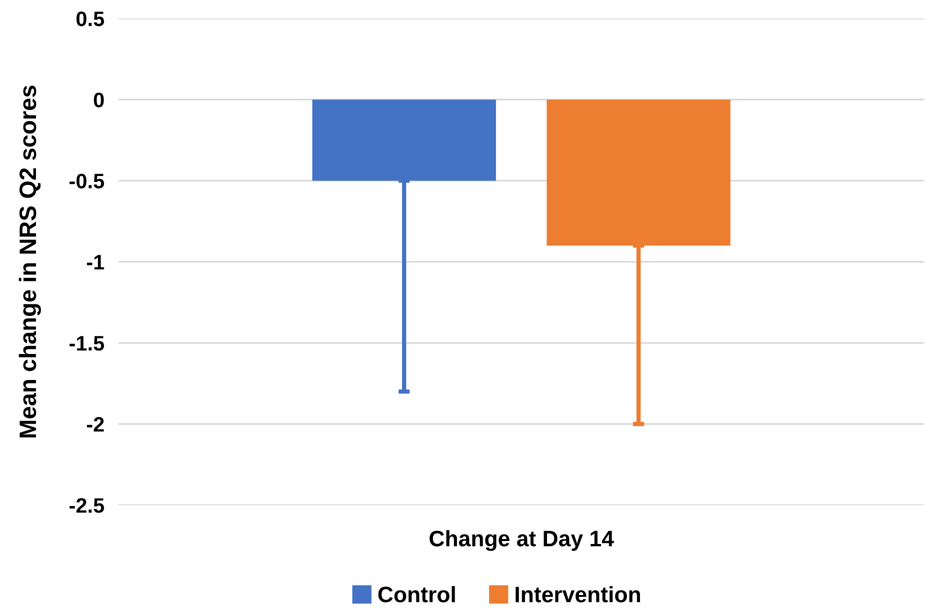 Image resolution: width=926 pixels, height=616 pixels. What do you see at coordinates (522, 540) in the screenshot?
I see `x-tick-label: Change at Day 14` at bounding box center [522, 540].